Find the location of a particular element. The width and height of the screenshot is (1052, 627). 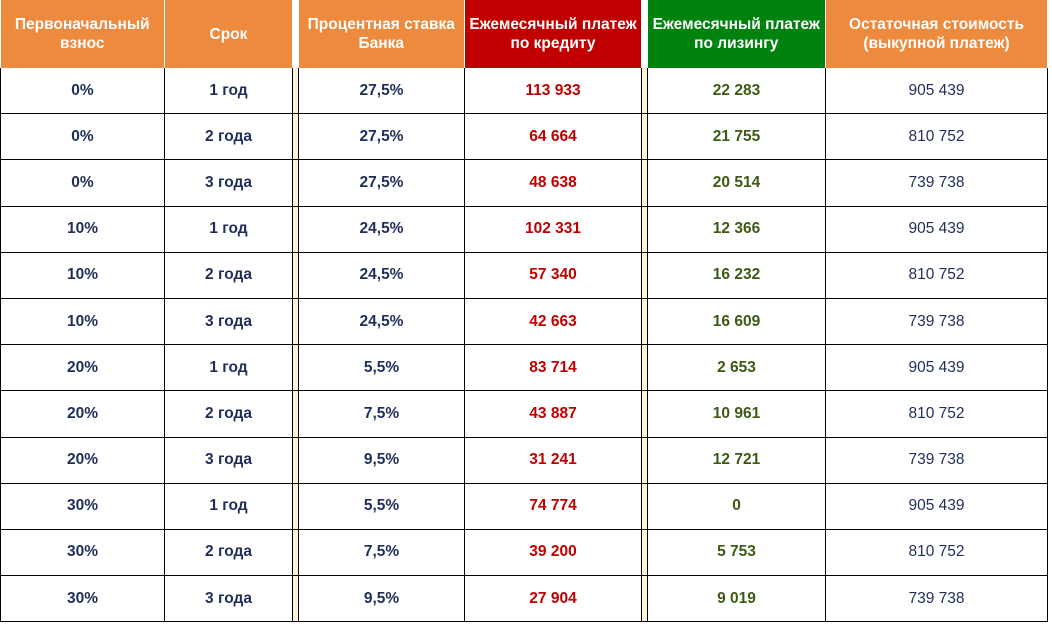

table-row: 10% 3 года 24,5% 42 663 16 609 739 738 is located at coordinates (524, 322).